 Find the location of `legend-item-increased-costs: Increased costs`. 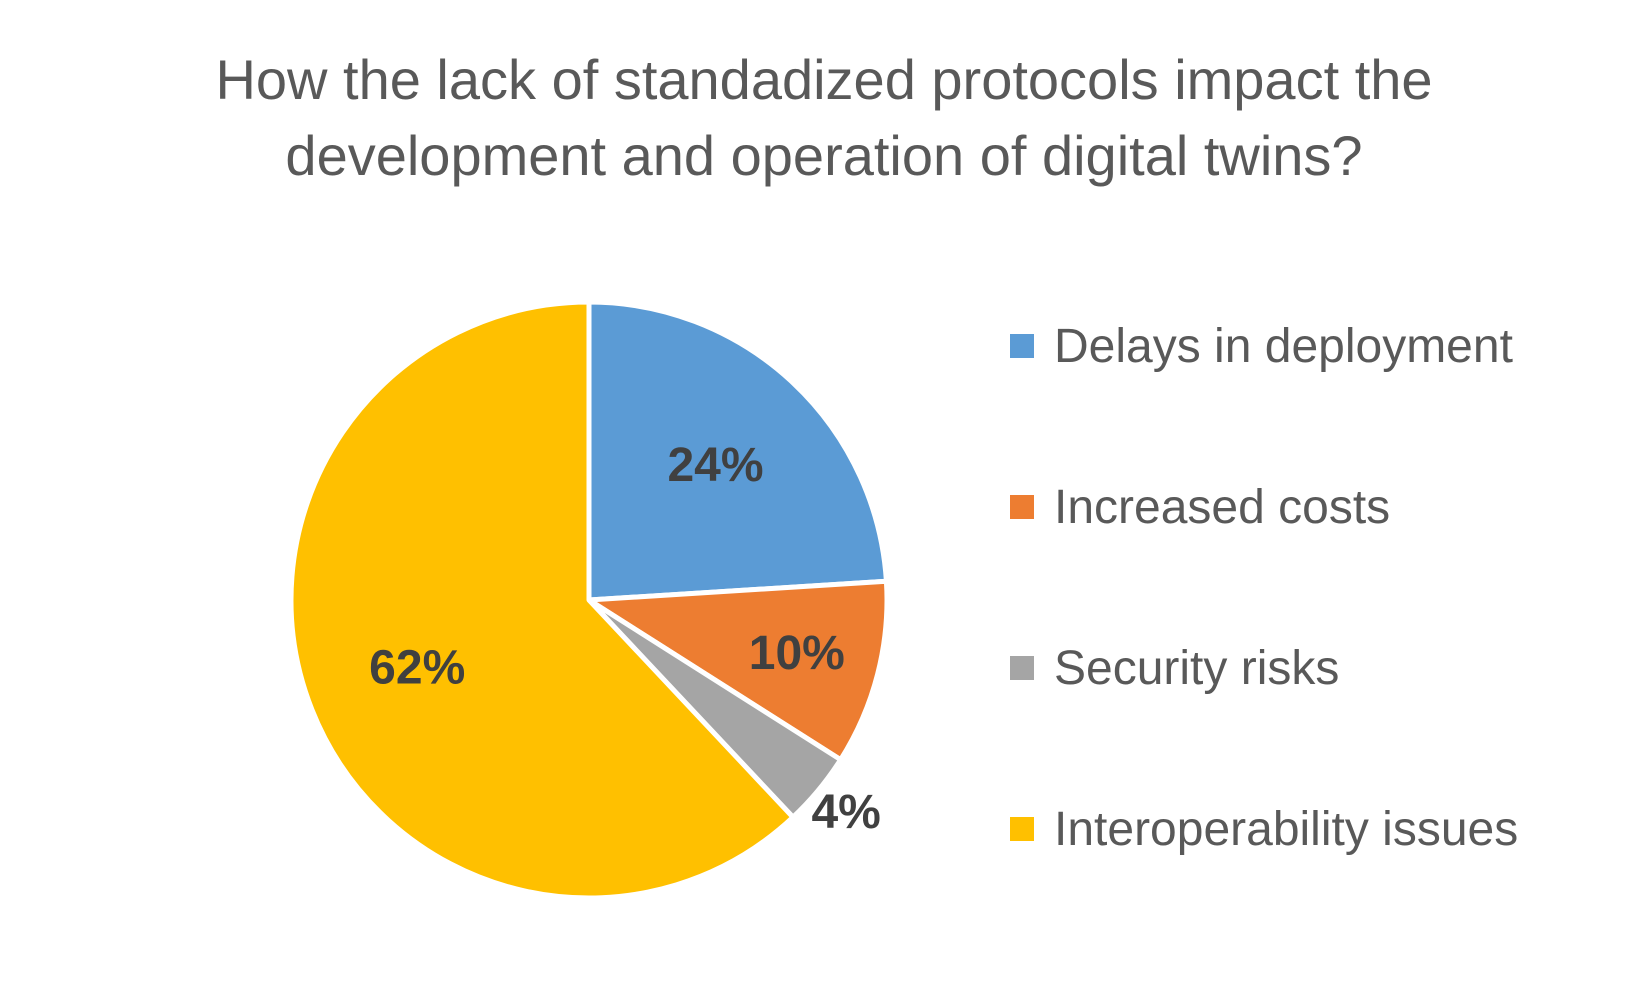

legend-item-increased-costs: Increased costs is located at coordinates (1264, 507).